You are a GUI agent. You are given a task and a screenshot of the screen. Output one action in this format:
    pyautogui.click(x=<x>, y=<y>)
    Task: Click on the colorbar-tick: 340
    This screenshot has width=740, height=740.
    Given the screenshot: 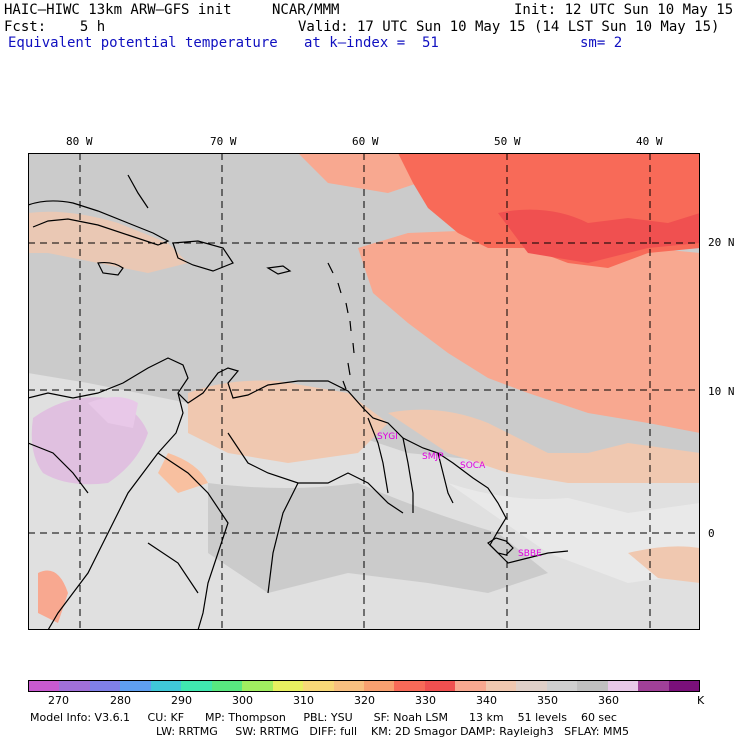 What is the action you would take?
    pyautogui.click(x=486, y=700)
    